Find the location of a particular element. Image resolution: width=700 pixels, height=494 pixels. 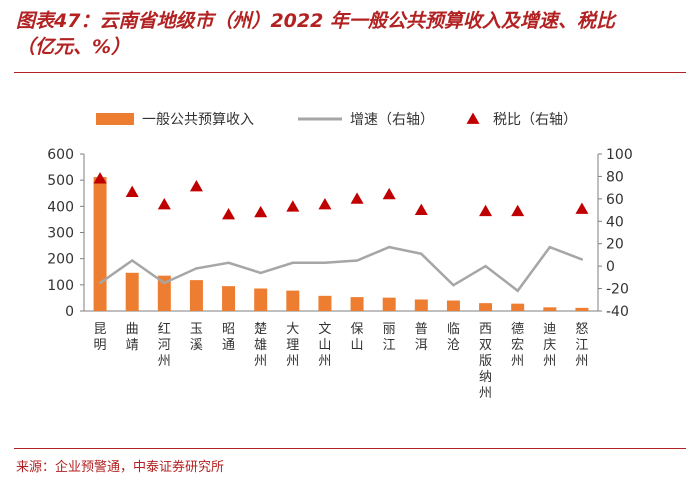

growth-point-普洱 is located at coordinates (421, 254).